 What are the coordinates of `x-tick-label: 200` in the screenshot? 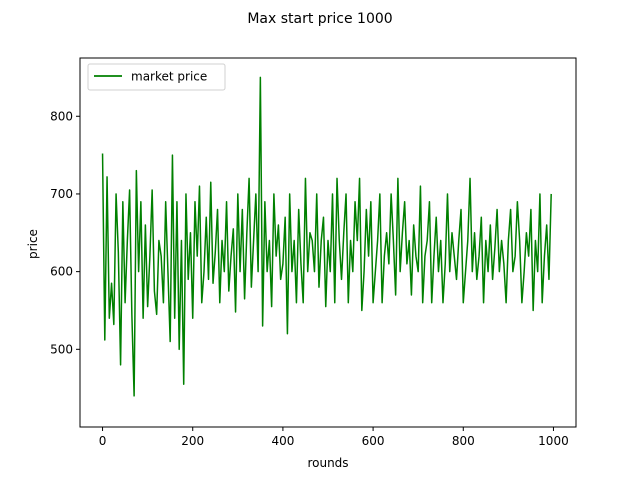 It's located at (192, 441).